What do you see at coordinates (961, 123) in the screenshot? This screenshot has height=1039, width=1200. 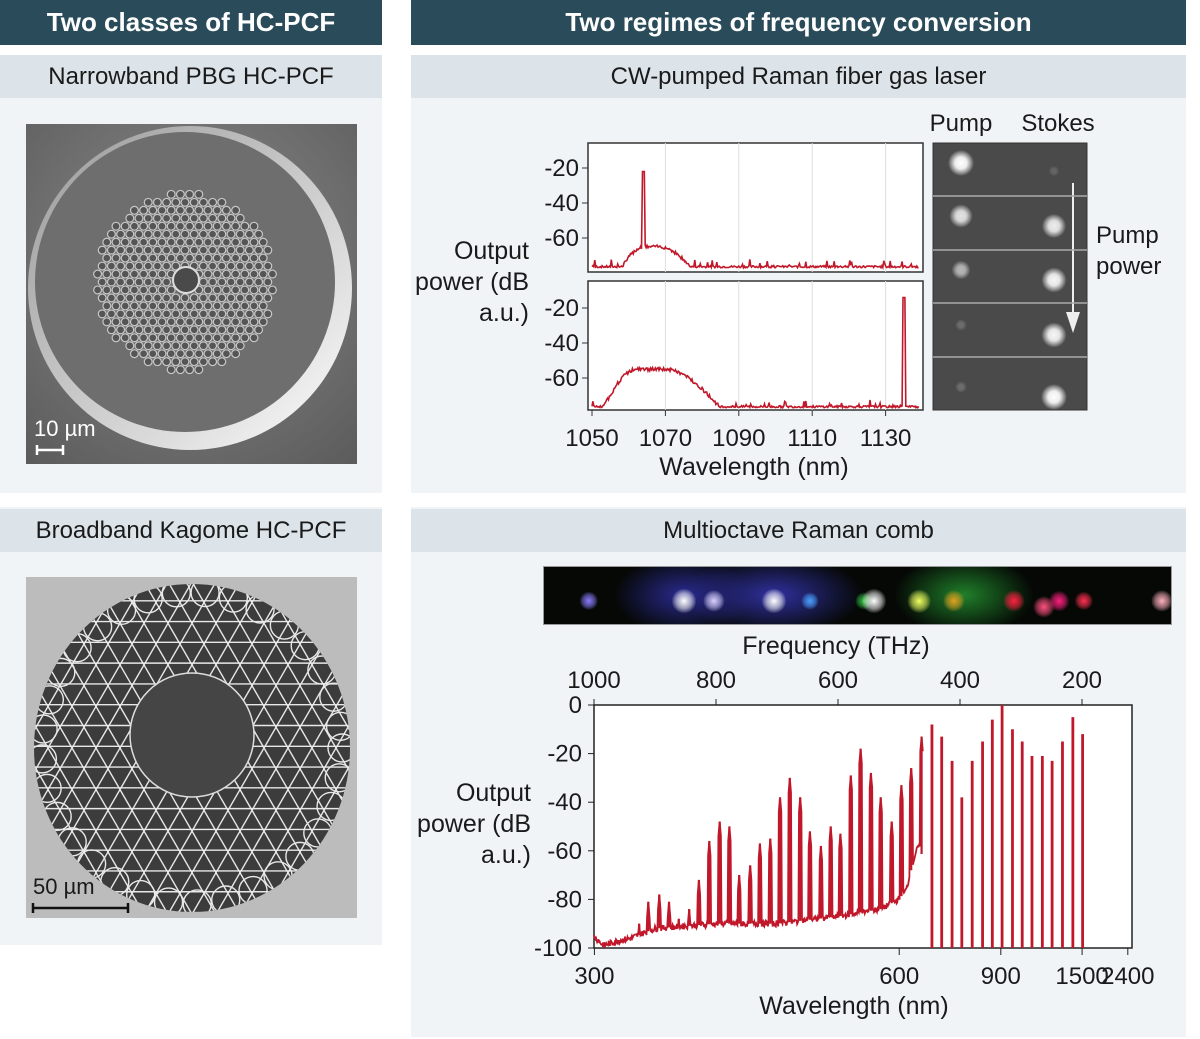 I see `camera-label-pump: Pump` at bounding box center [961, 123].